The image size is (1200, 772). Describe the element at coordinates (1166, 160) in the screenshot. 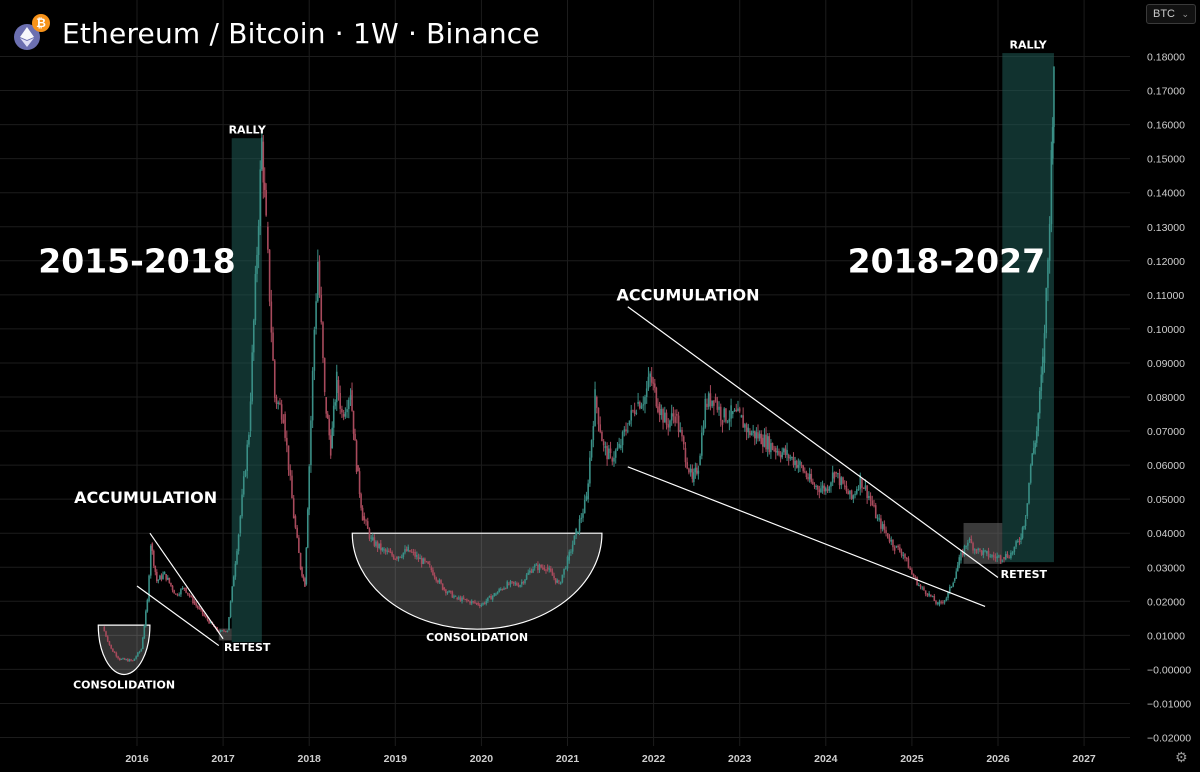

I see `y-tick-label: 0.15000` at that location.